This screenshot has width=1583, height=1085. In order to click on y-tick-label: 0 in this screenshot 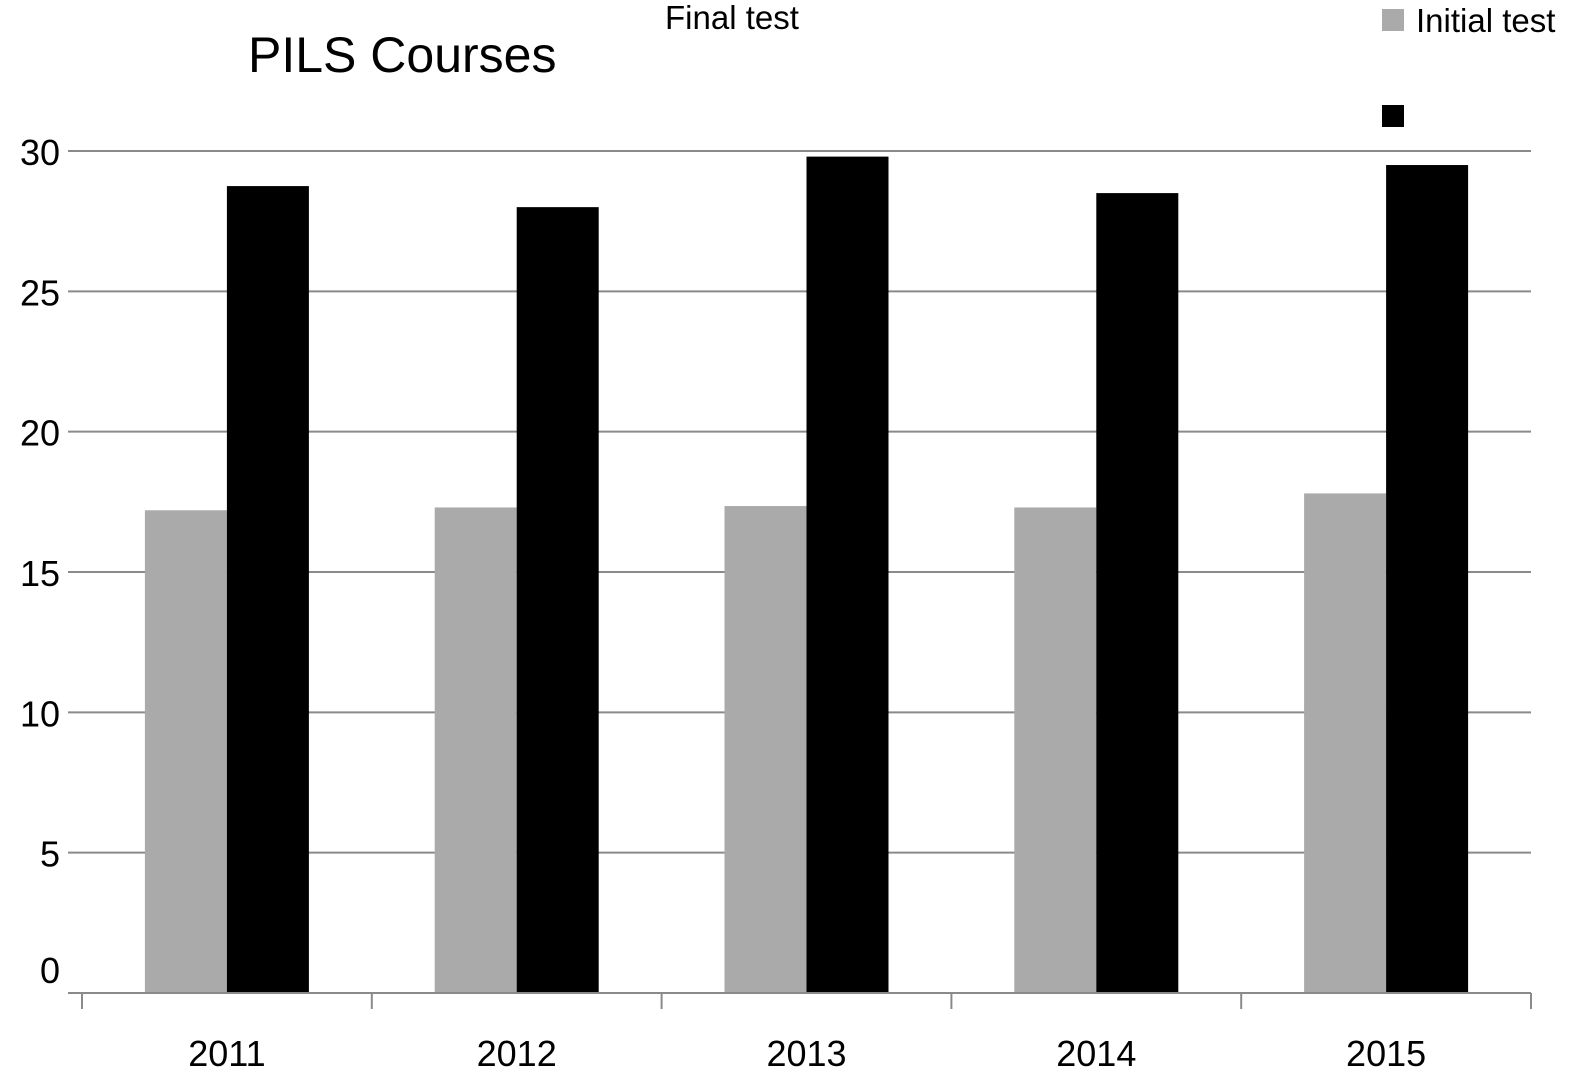, I will do `click(50, 970)`.